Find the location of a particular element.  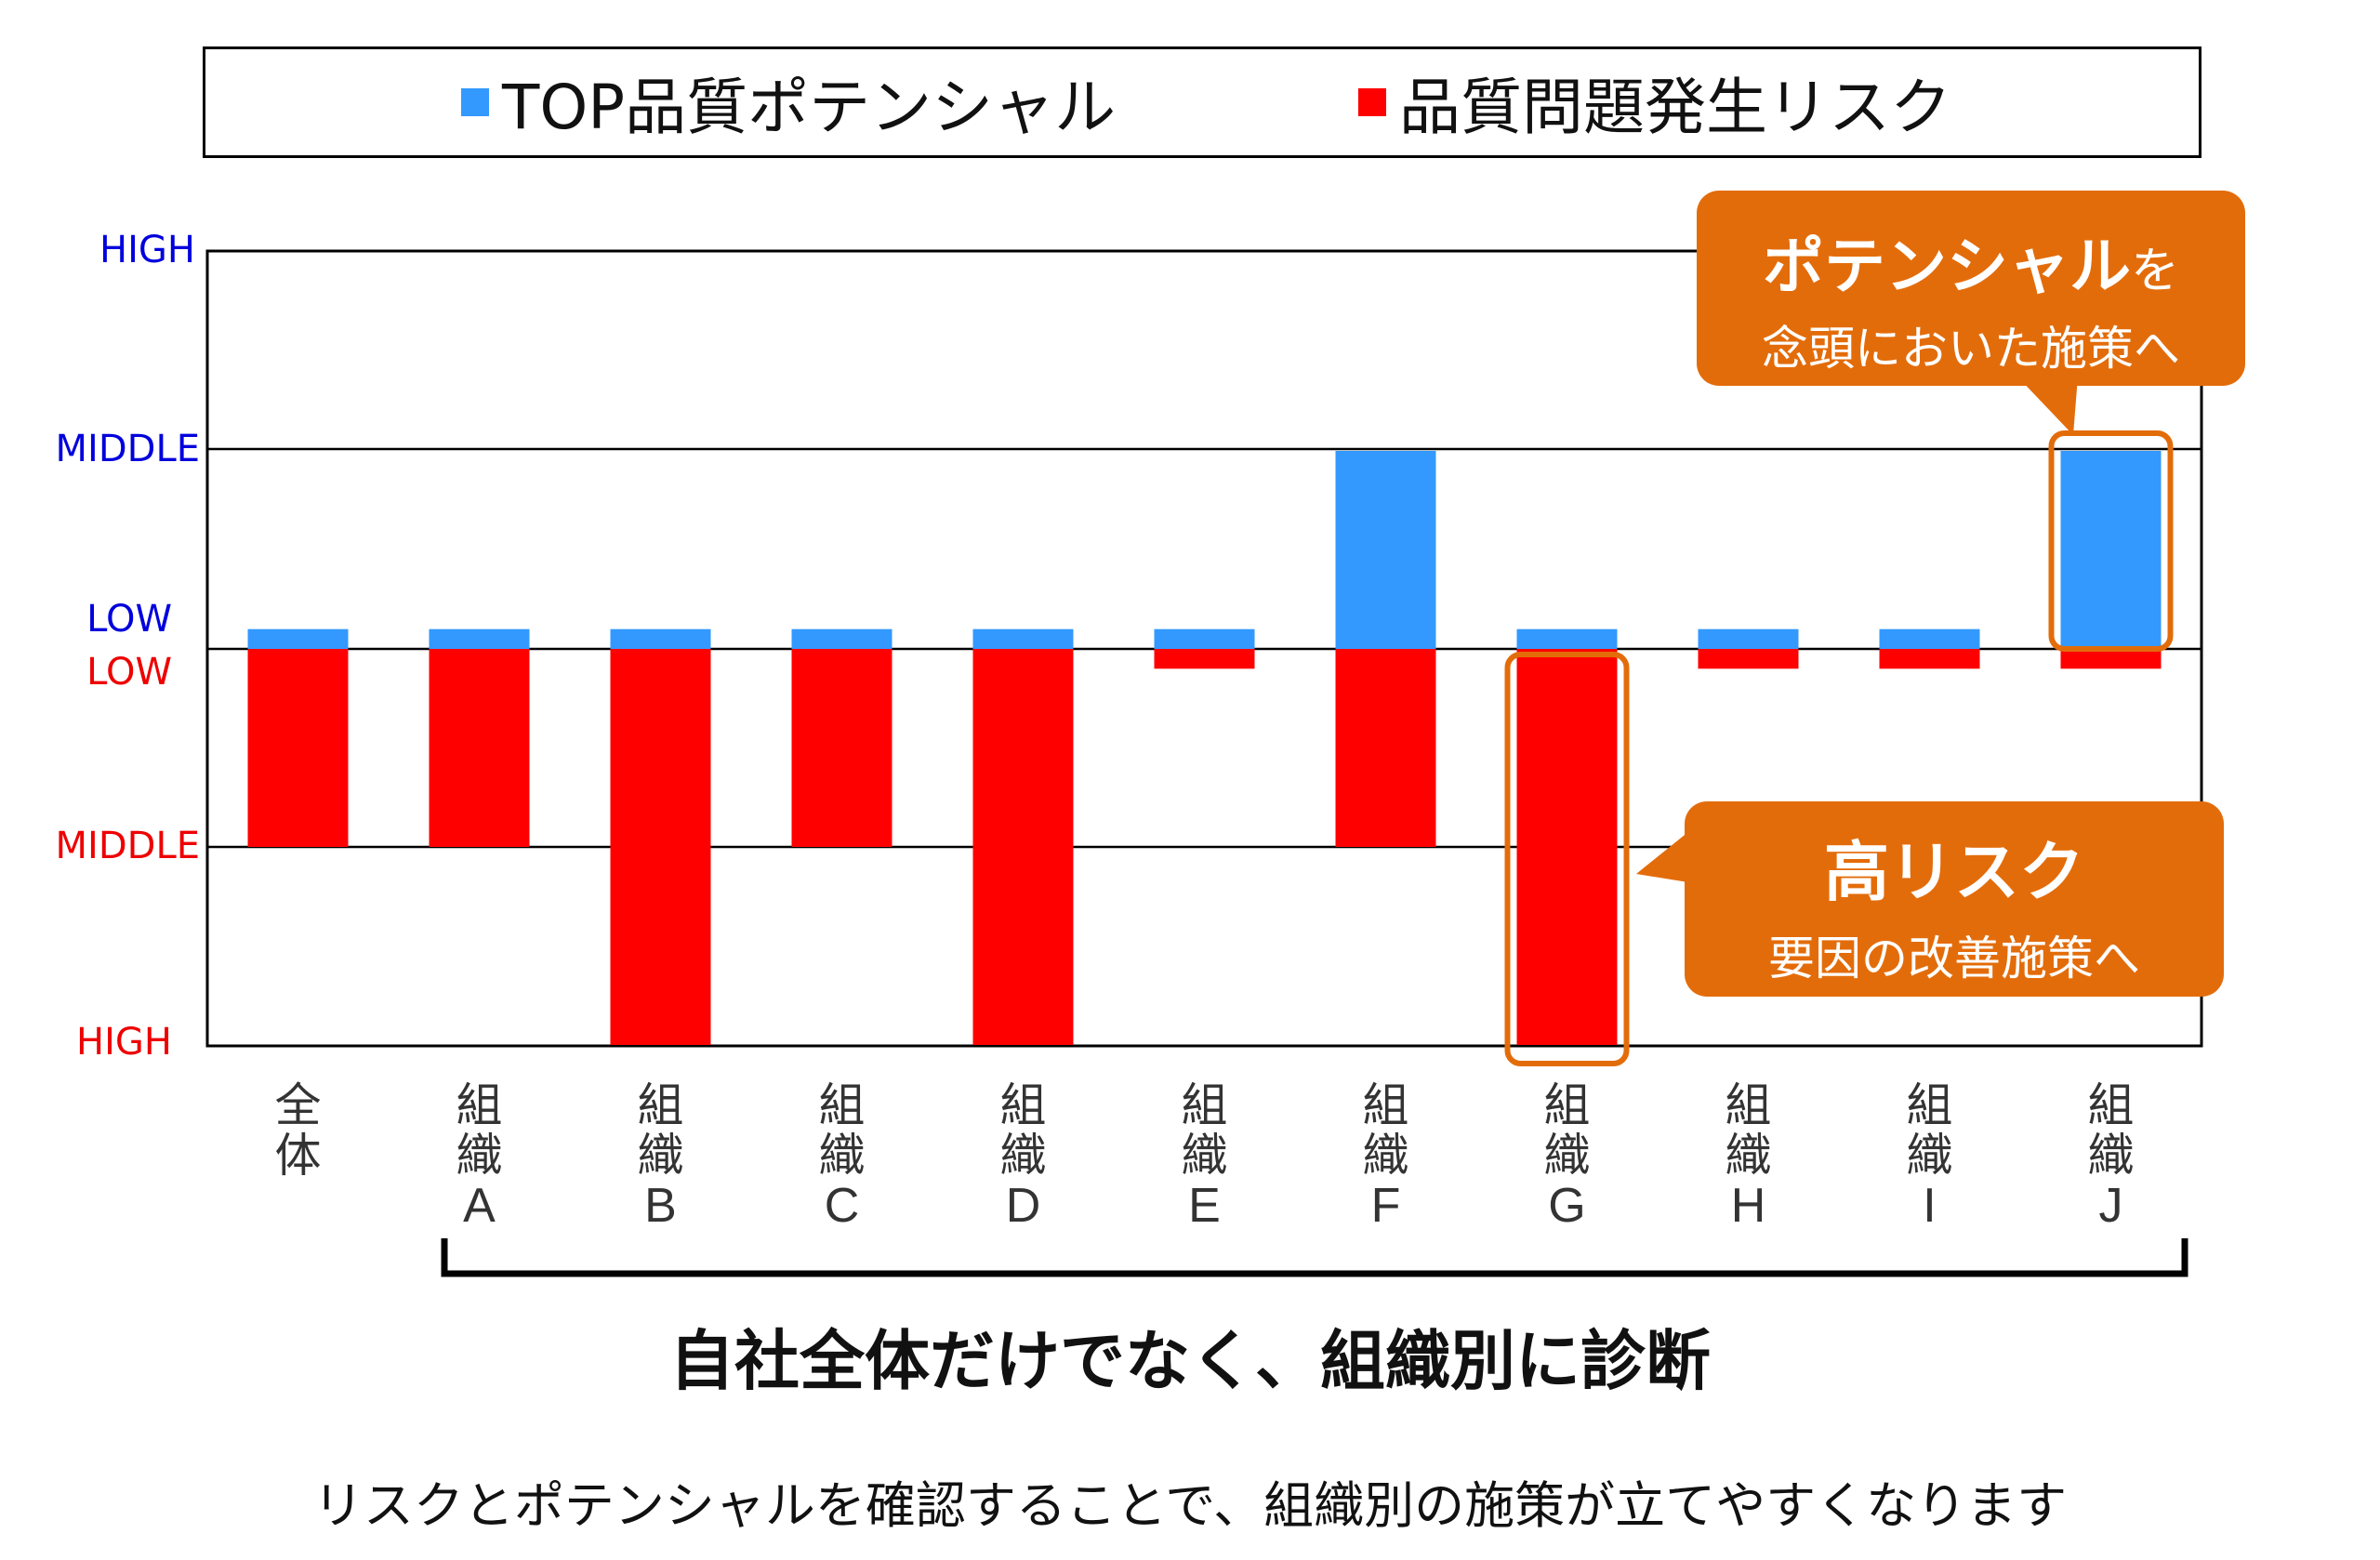

callout-potential-tail is located at coordinates (2047, 406).